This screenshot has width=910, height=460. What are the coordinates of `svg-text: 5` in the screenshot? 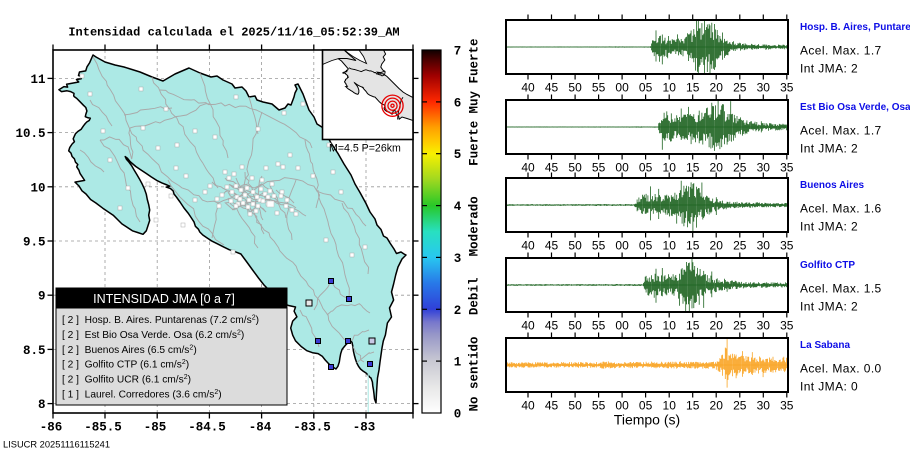 It's located at (458, 155).